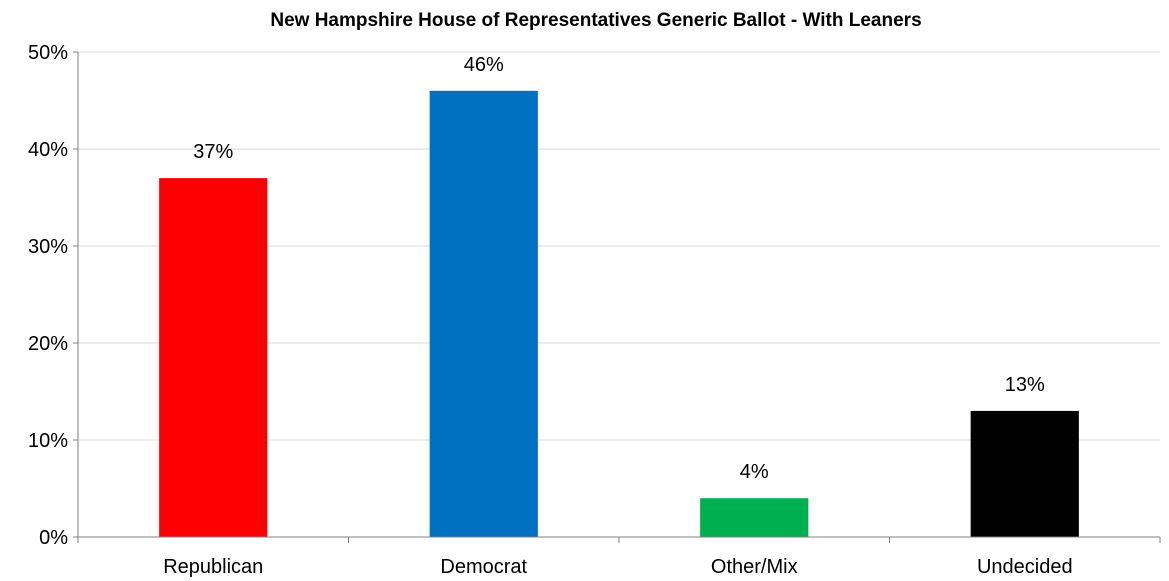  Describe the element at coordinates (754, 567) in the screenshot. I see `x-tick-label: Other/Mix` at that location.